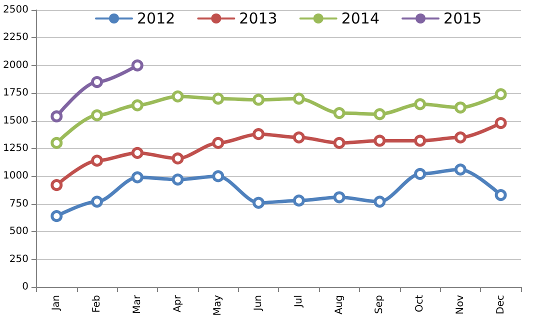 The width and height of the screenshot is (533, 325). What do you see at coordinates (500, 304) in the screenshot?
I see `x-tick-label: Dec` at bounding box center [500, 304].